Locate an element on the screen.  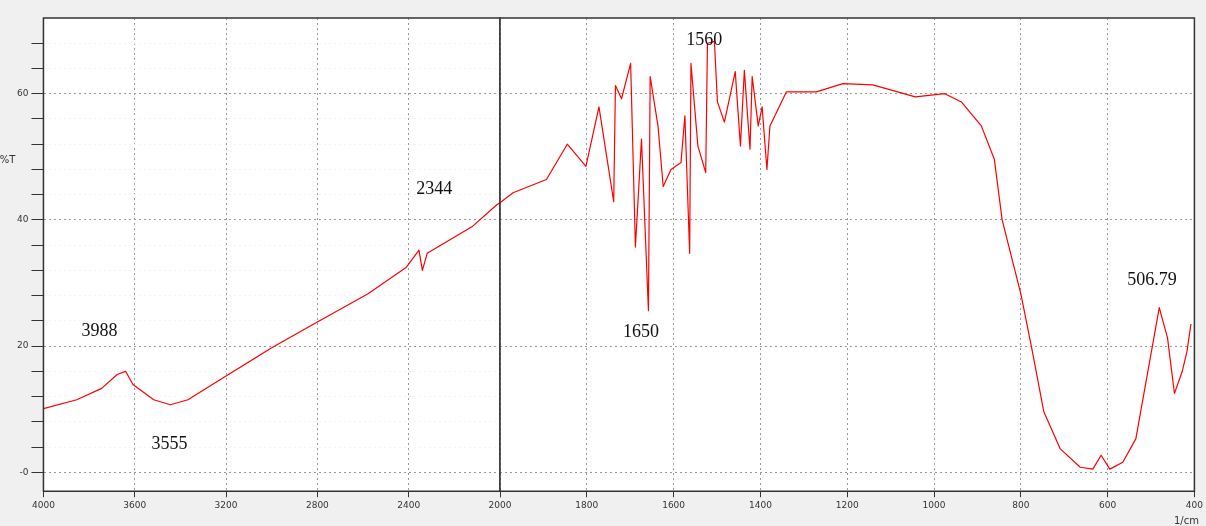
annotation: 3988 is located at coordinates (99, 329).